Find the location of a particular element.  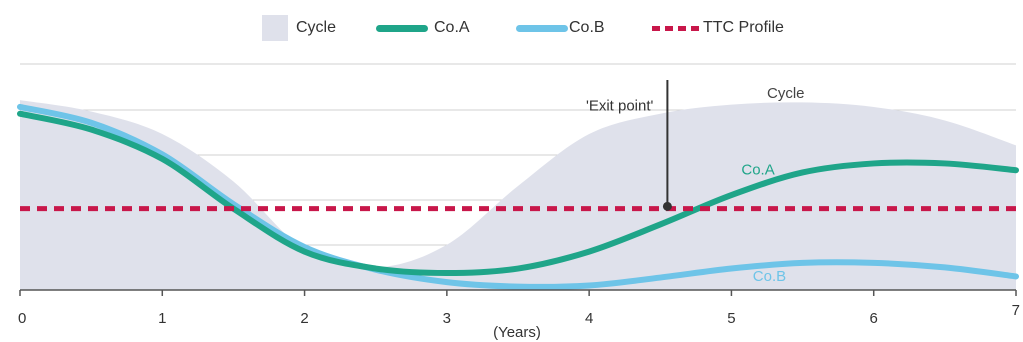

x-tick-label: 4 is located at coordinates (589, 318).